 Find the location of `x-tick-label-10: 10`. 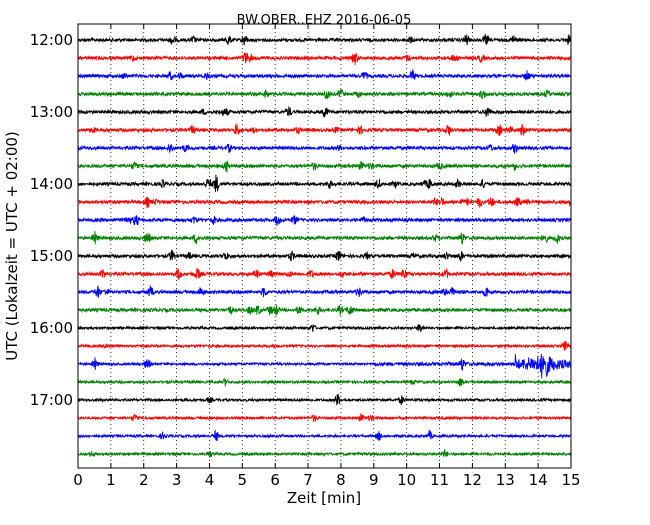

x-tick-label-10: 10 is located at coordinates (406, 480).